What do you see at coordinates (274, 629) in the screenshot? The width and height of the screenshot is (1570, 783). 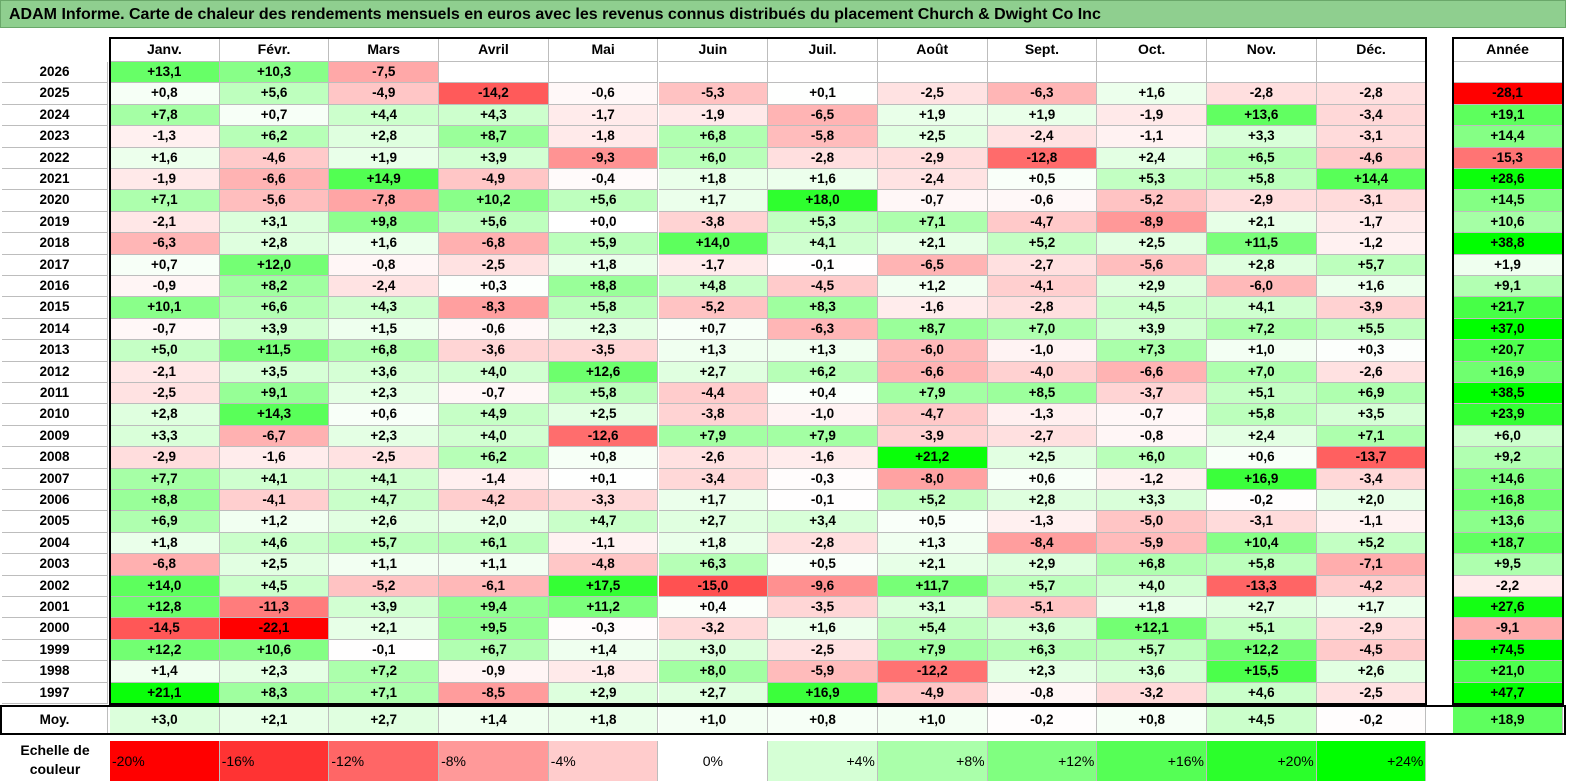 I see `heatmap-cell: -22,1` at bounding box center [274, 629].